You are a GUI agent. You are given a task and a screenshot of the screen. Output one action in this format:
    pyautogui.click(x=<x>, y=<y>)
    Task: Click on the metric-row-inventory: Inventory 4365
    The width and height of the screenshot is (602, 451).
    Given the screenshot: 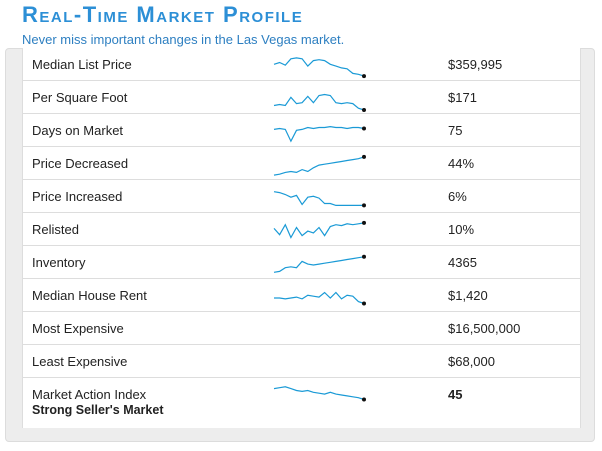 What is the action you would take?
    pyautogui.click(x=301, y=262)
    